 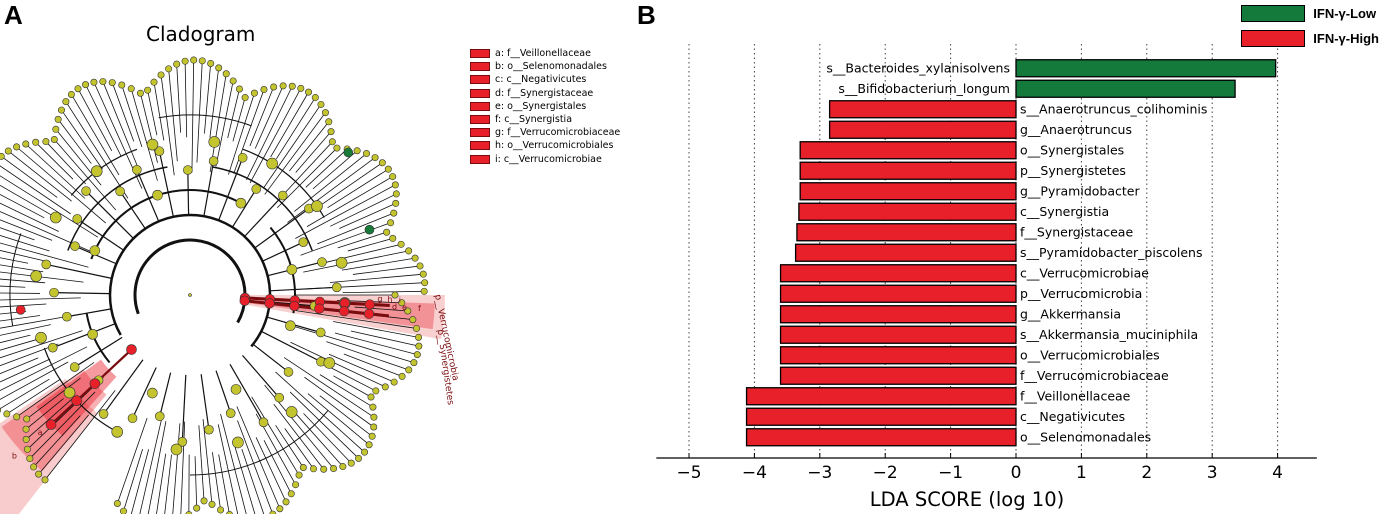 What do you see at coordinates (1109, 334) in the screenshot?
I see `bar-label: s__Akkermansia_muciniphila` at bounding box center [1109, 334].